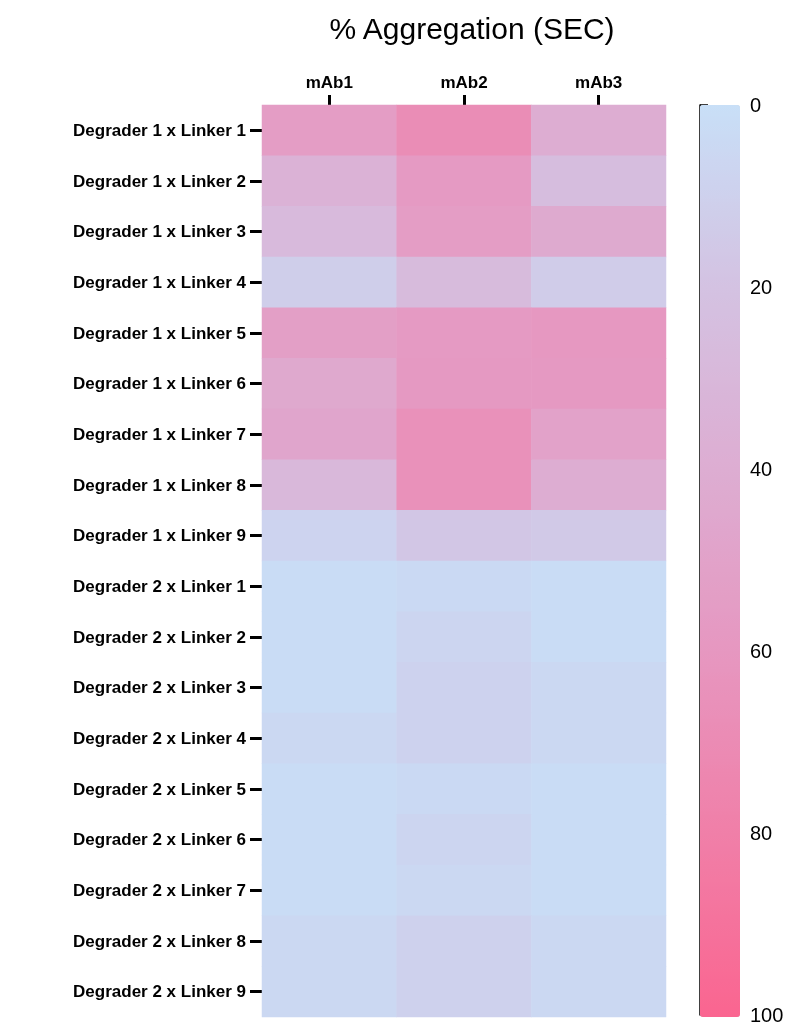 The image size is (794, 1025). What do you see at coordinates (159, 586) in the screenshot?
I see `y-tick-label: Degrader 2 x Linker 1` at bounding box center [159, 586].